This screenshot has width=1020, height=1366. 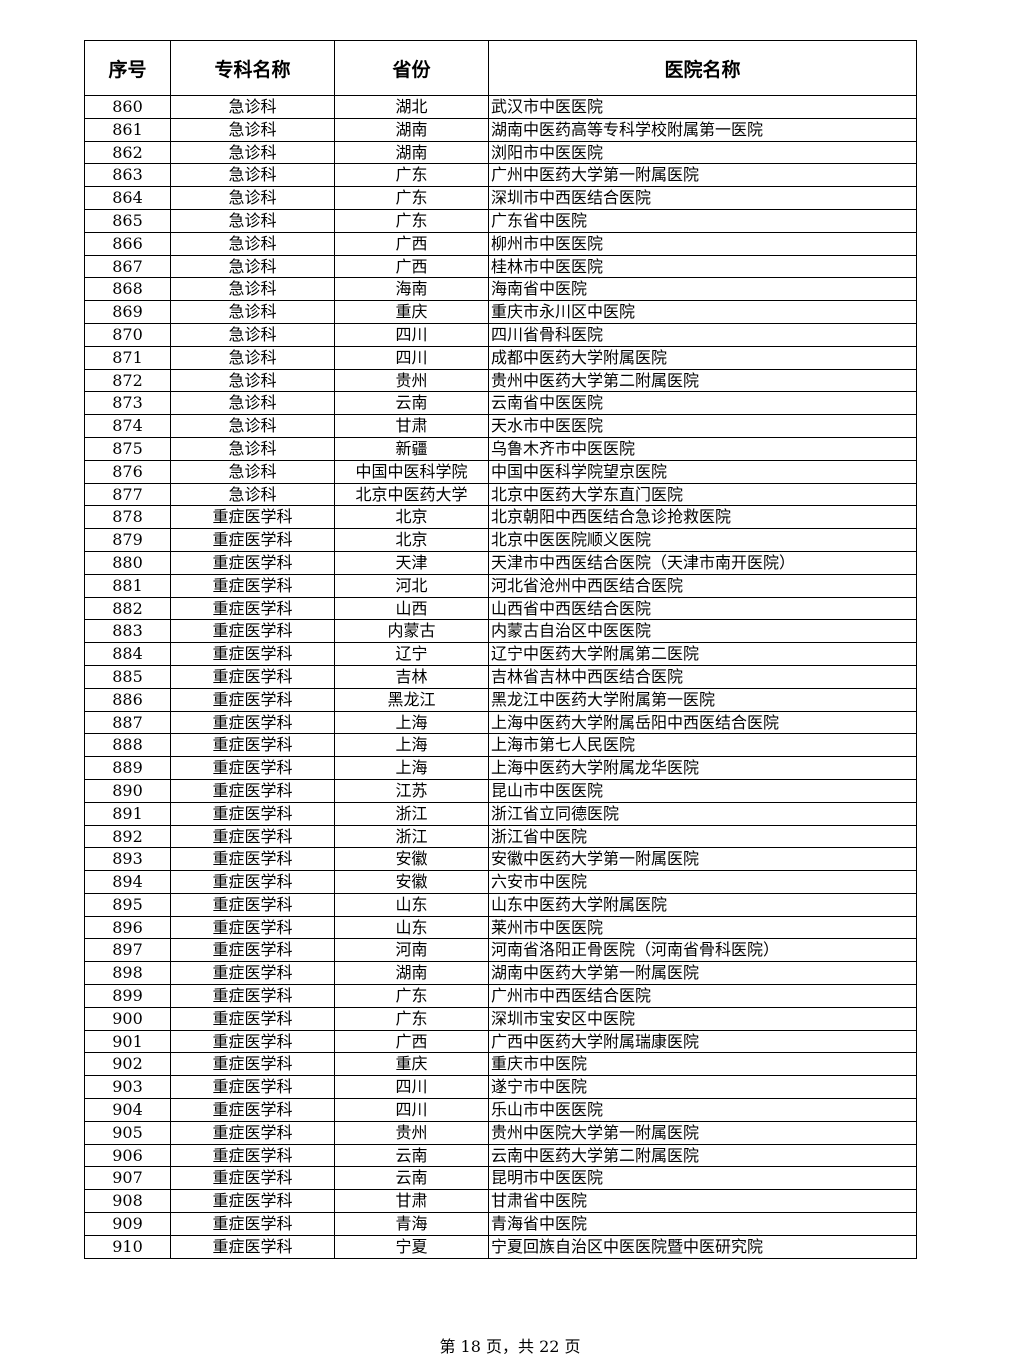 I want to click on cell-hospital: 柳州市中医医院, so click(x=702, y=243).